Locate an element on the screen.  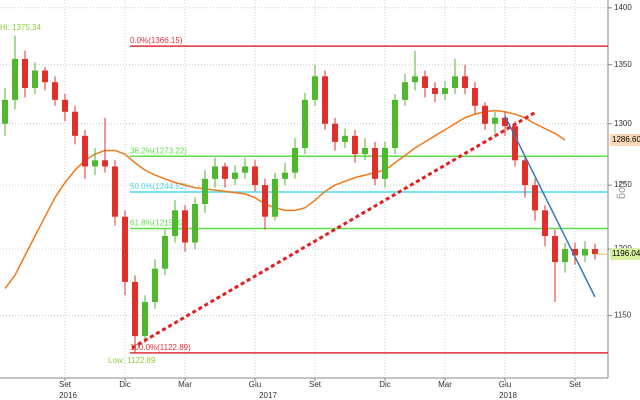
low-annotation: Low: 1122.89 is located at coordinates (132, 360).